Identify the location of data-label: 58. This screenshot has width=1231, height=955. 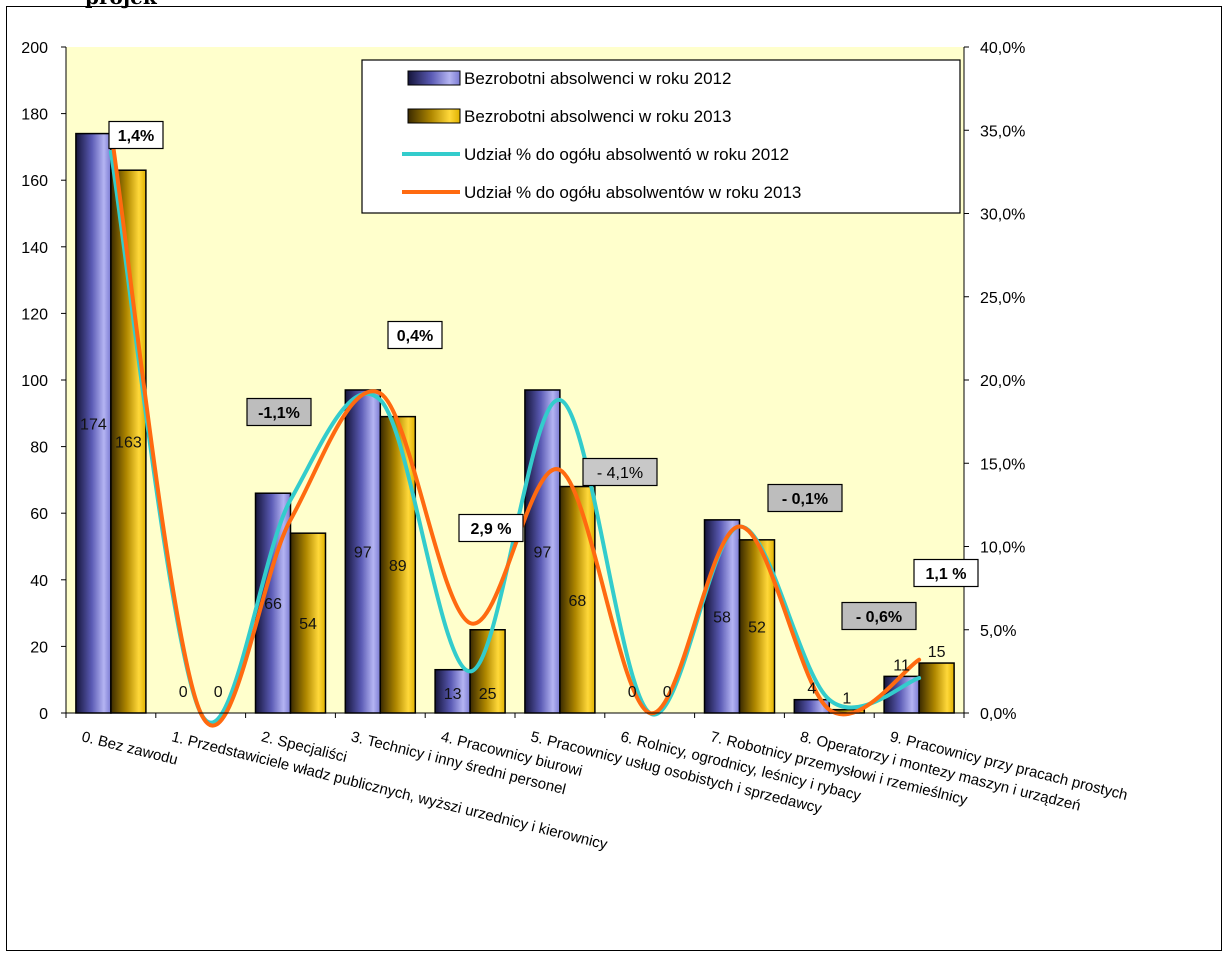
(722, 617).